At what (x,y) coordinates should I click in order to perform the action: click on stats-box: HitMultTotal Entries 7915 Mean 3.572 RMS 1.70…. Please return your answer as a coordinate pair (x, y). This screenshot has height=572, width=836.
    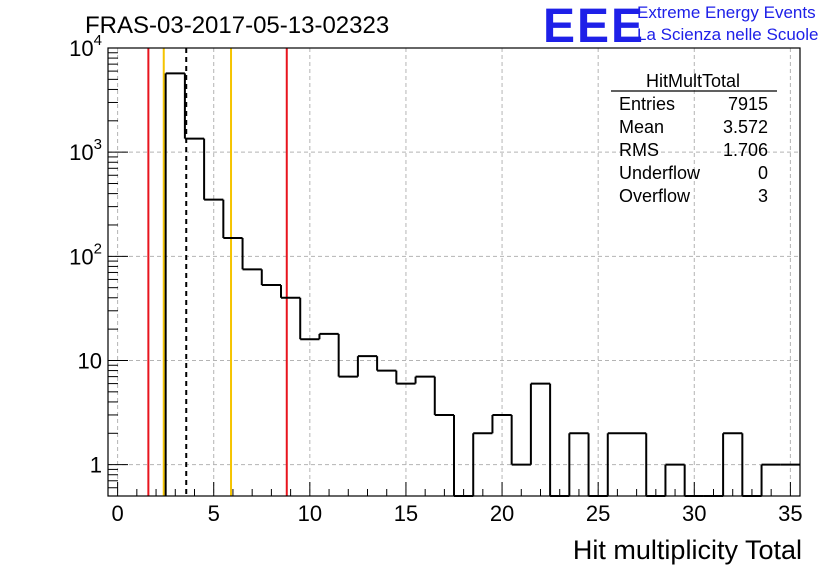
    Looking at the image, I should click on (694, 138).